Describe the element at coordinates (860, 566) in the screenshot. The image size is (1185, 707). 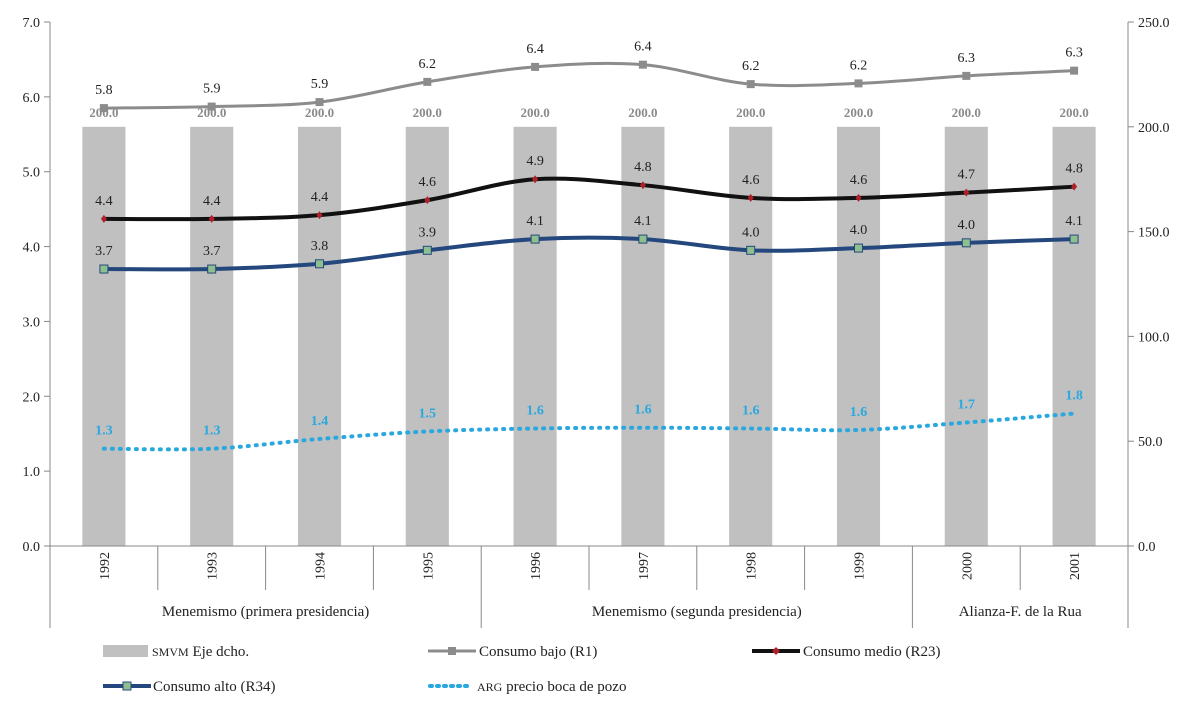
I see `x-tick-label-1999: 1999` at that location.